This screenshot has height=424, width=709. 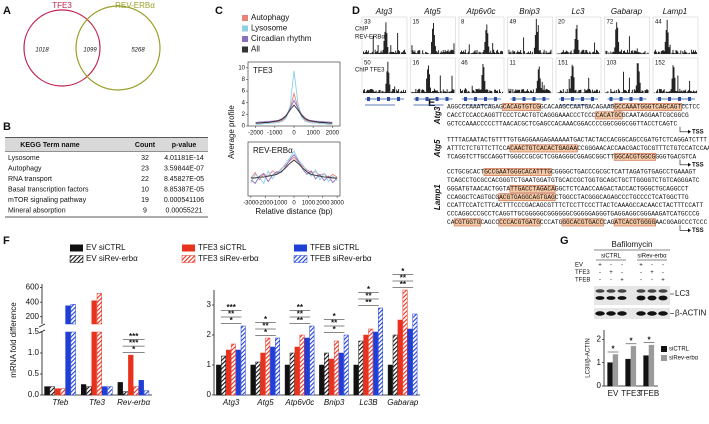 What do you see at coordinates (527, 197) in the screenshot?
I see `sequence: ACGTGAGGCAGTGAG` at bounding box center [527, 197].